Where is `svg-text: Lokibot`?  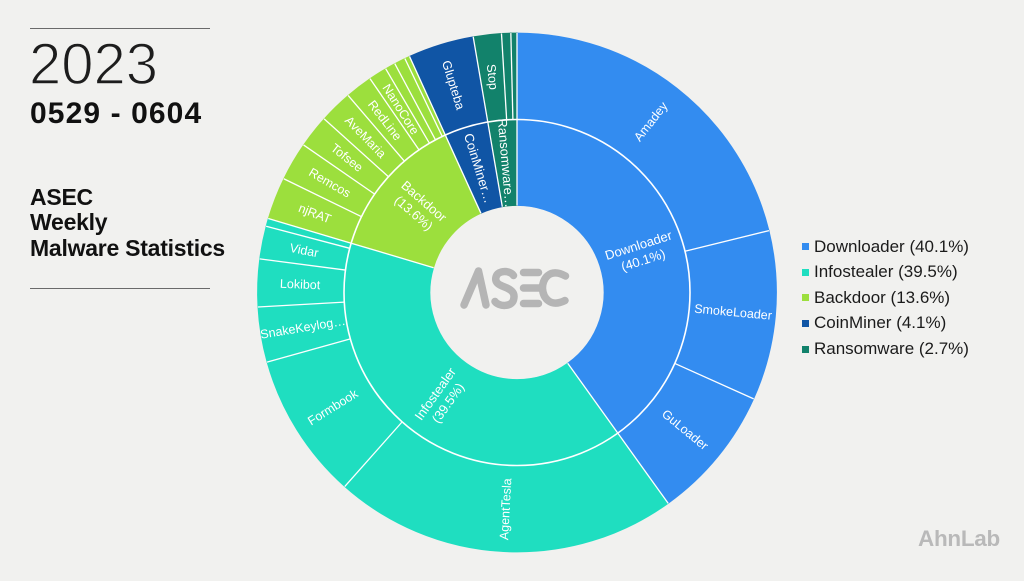
svg-text: Lokibot is located at coordinates (300, 284).